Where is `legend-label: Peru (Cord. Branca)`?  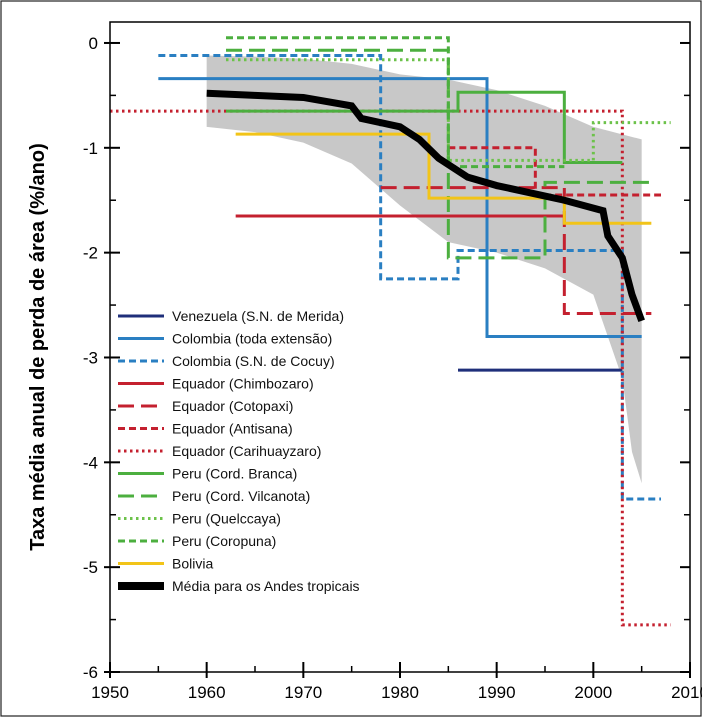
legend-label: Peru (Cord. Branca) is located at coordinates (234, 474).